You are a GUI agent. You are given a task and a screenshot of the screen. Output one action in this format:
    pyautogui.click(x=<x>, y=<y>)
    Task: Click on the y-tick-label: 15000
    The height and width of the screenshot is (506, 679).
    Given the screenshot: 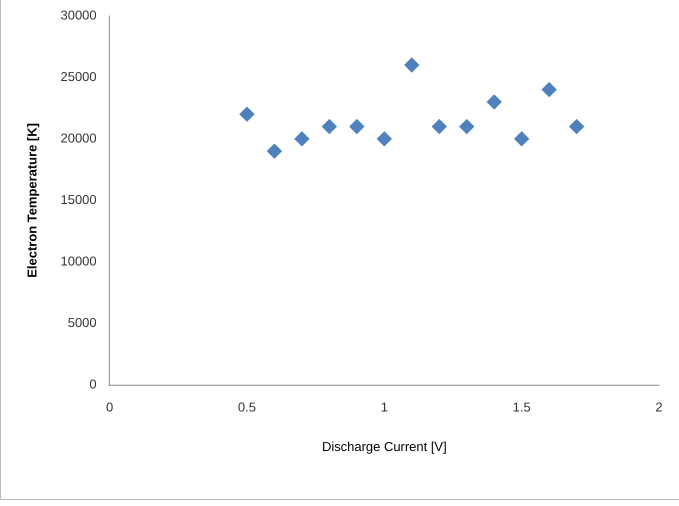 What is the action you would take?
    pyautogui.click(x=78, y=199)
    